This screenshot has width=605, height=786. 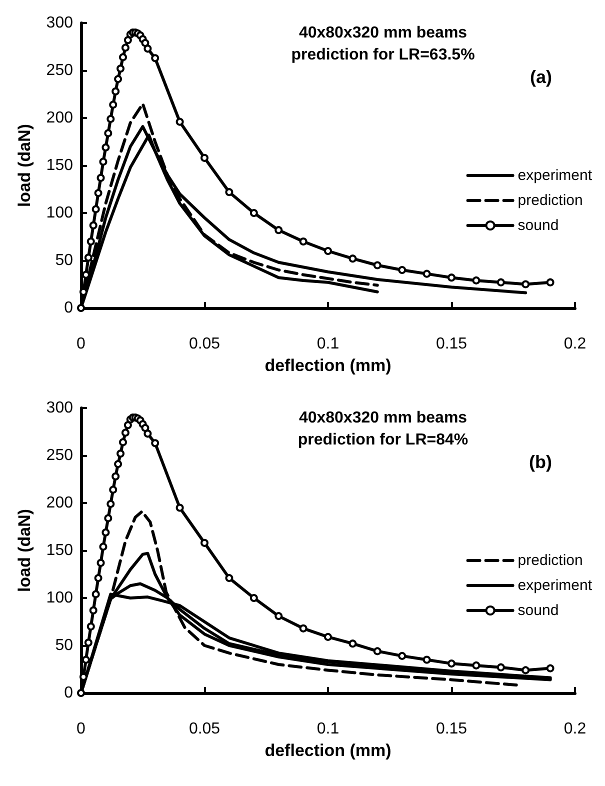 I want to click on annotation: (b), so click(x=540, y=462).